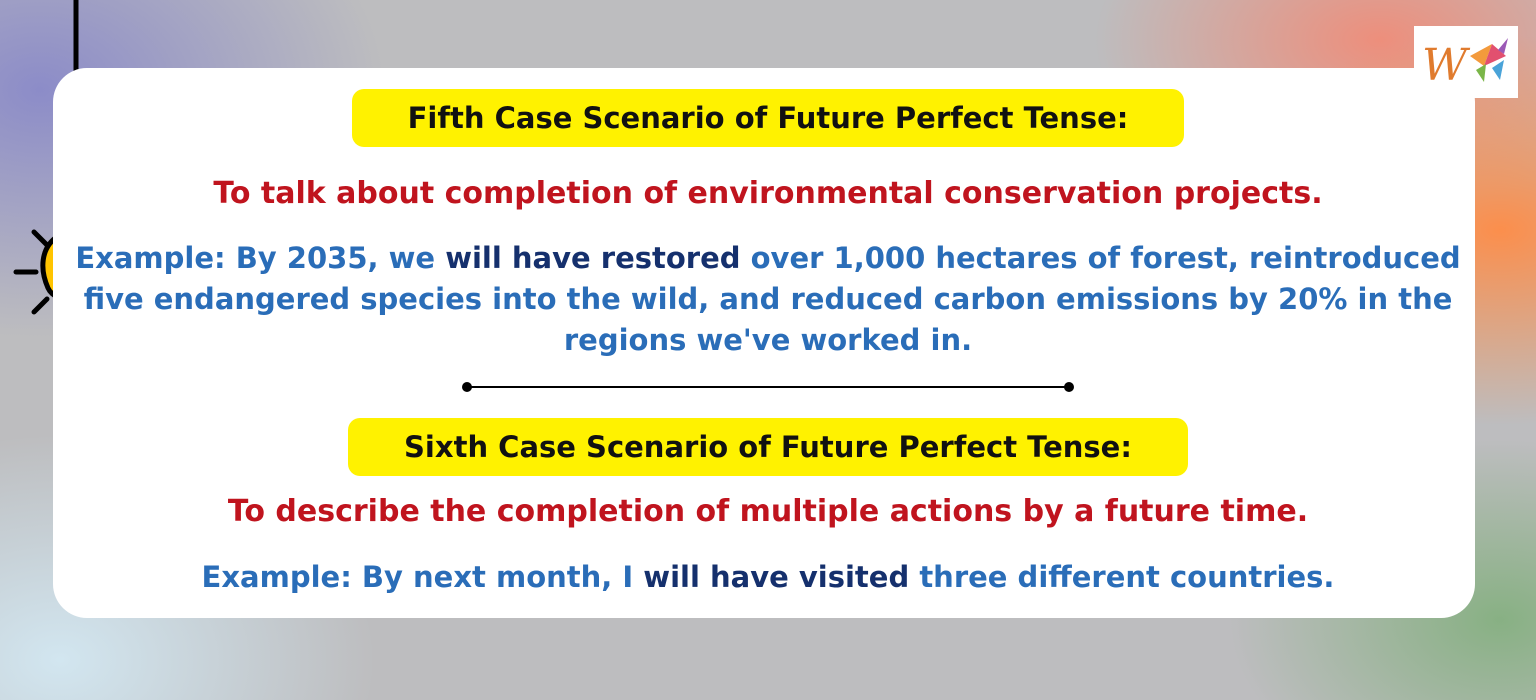 This screenshot has width=1536, height=700. I want to click on section2-example-intro: Example: By next month, I, so click(422, 577).